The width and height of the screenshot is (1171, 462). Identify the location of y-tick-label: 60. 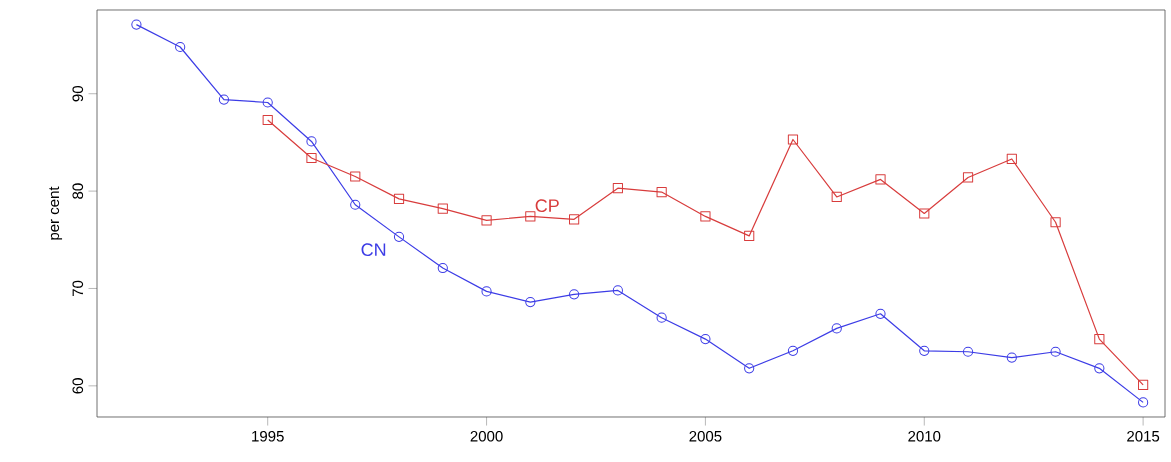
(78, 386).